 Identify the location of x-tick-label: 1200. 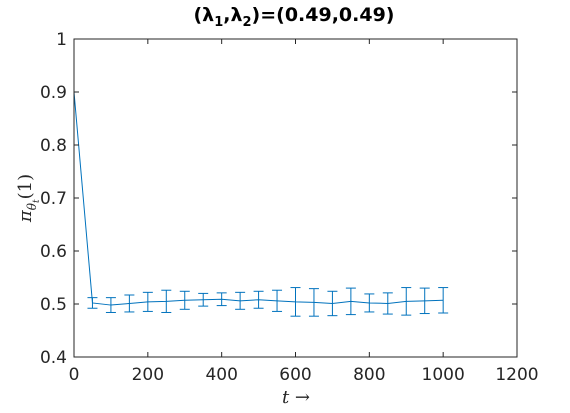
(516, 375).